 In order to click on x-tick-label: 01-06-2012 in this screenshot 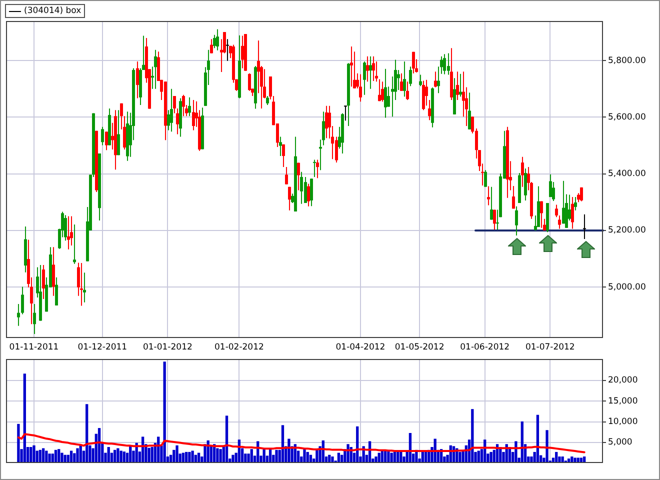, I will do `click(485, 347)`.